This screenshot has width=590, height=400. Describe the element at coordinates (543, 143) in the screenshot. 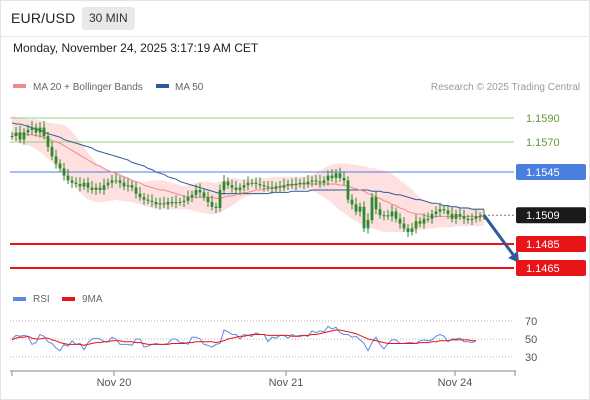

I see `level-tag-label: 1.1570` at that location.